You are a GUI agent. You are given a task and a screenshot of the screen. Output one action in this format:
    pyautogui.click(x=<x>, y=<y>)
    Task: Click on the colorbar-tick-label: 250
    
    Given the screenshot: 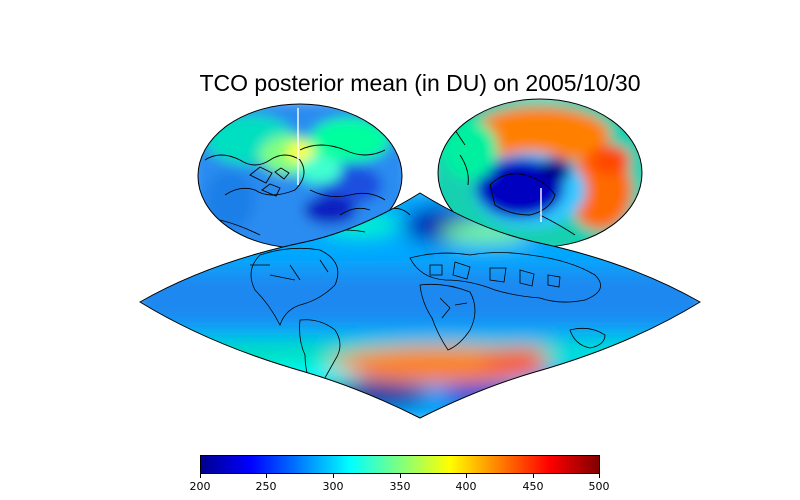 What is the action you would take?
    pyautogui.click(x=266, y=486)
    